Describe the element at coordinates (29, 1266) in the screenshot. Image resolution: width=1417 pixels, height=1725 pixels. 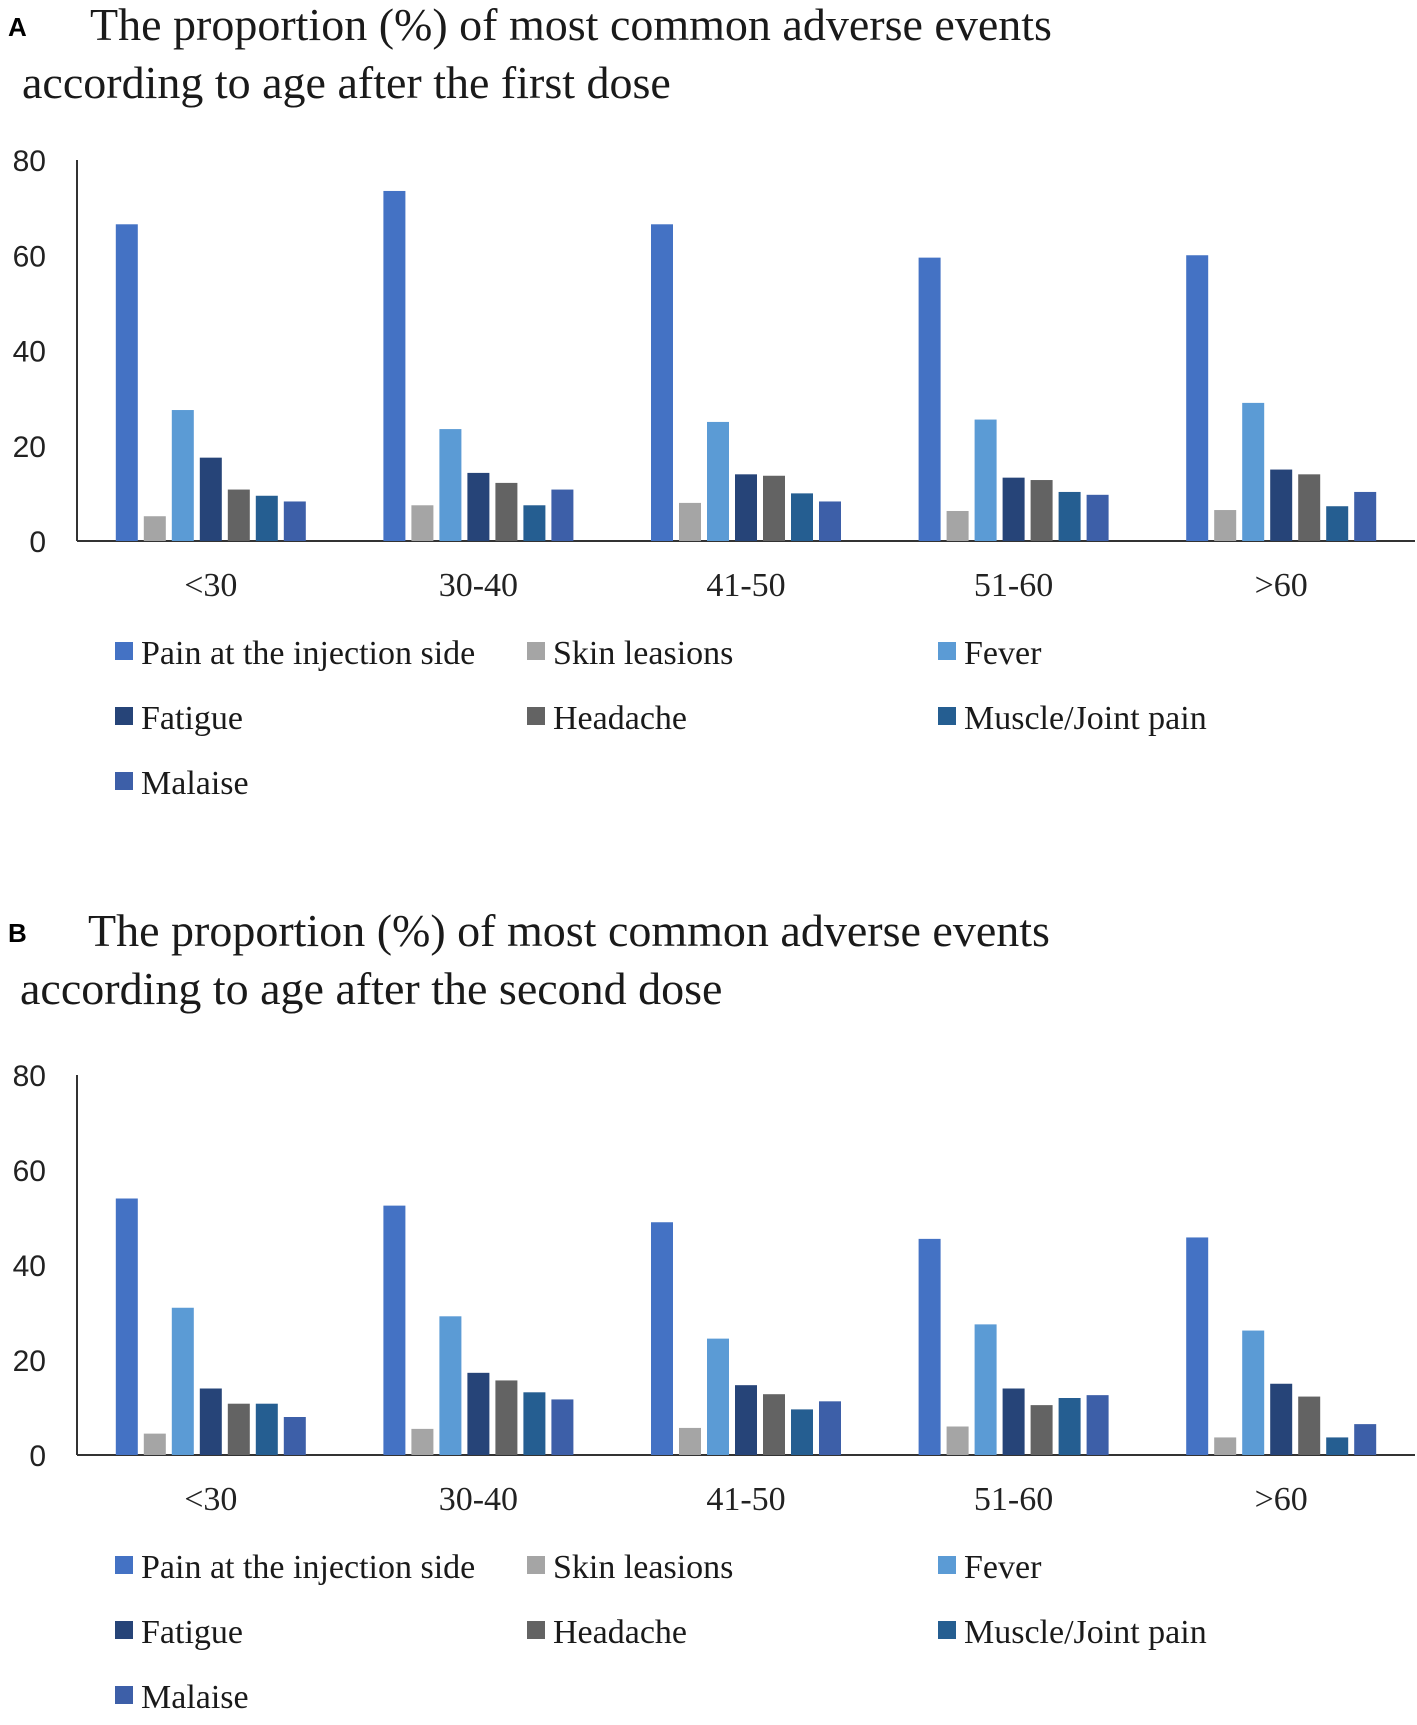
I see `y-tick-label: 40` at that location.